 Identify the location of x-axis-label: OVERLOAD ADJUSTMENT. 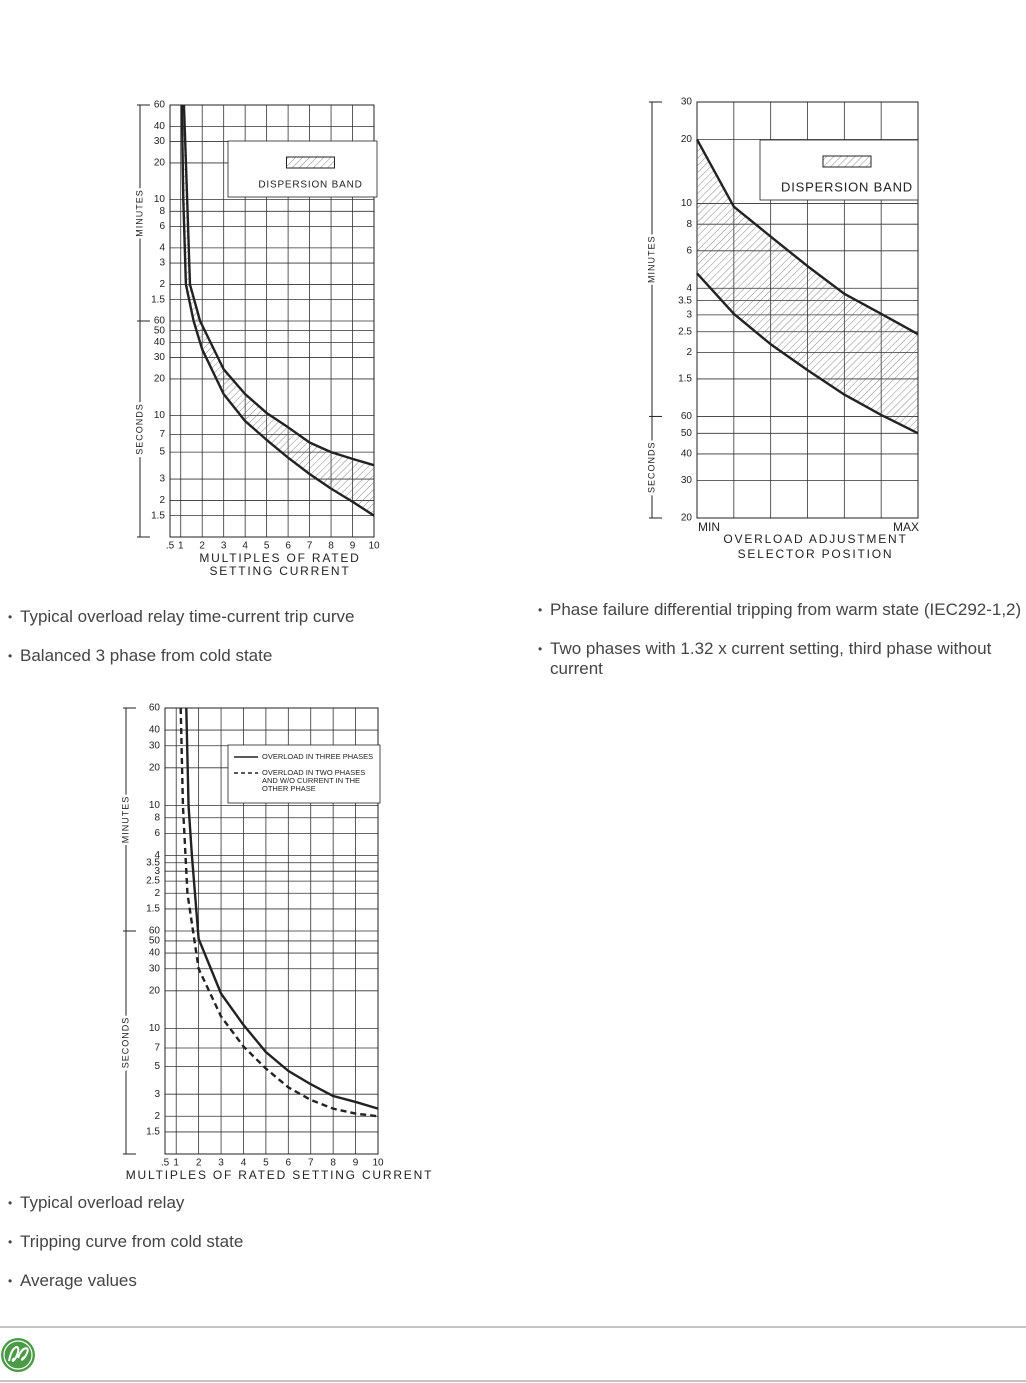
(815, 539).